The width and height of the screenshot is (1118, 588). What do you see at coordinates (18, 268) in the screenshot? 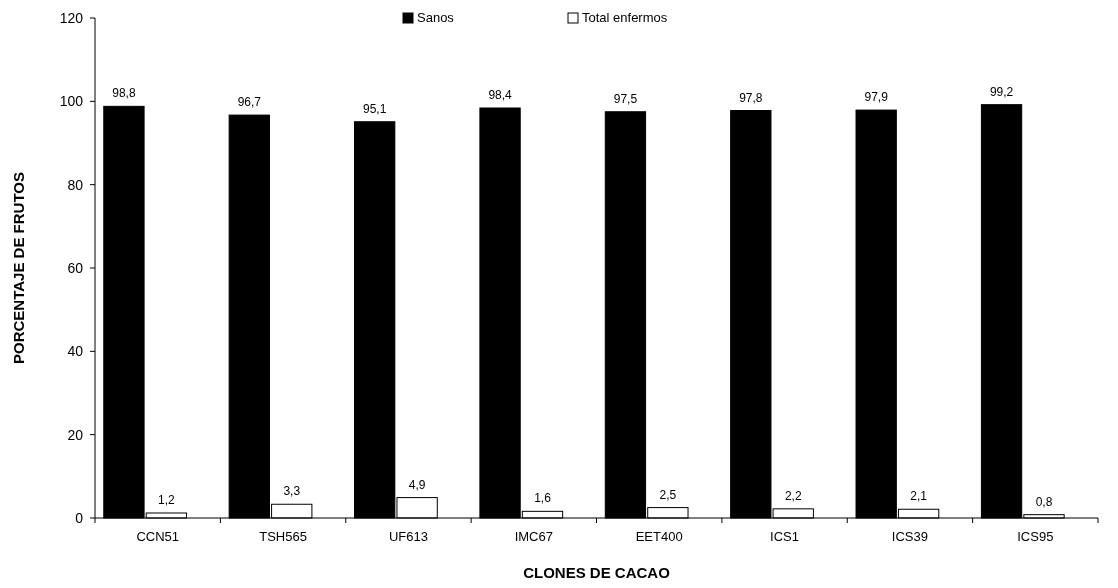
I see `y-axis-title: PORCENTAJE DE FRUTOS` at bounding box center [18, 268].